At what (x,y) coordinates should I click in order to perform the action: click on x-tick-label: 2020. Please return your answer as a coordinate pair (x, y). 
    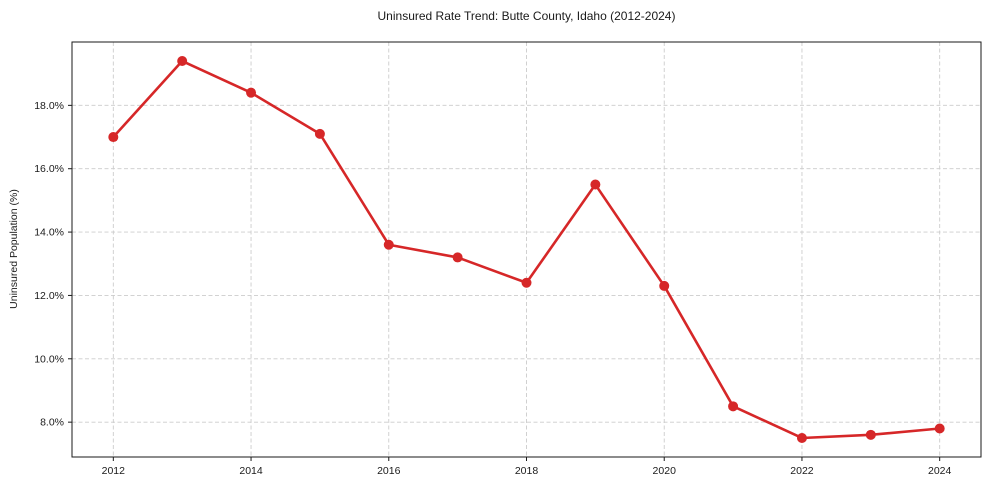
    Looking at the image, I should click on (665, 471).